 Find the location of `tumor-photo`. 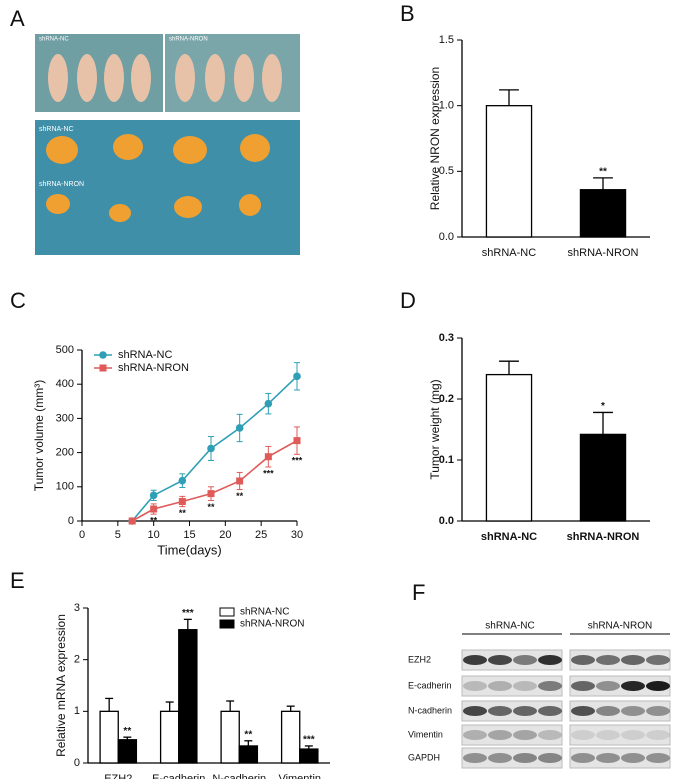

tumor-photo is located at coordinates (167, 187).